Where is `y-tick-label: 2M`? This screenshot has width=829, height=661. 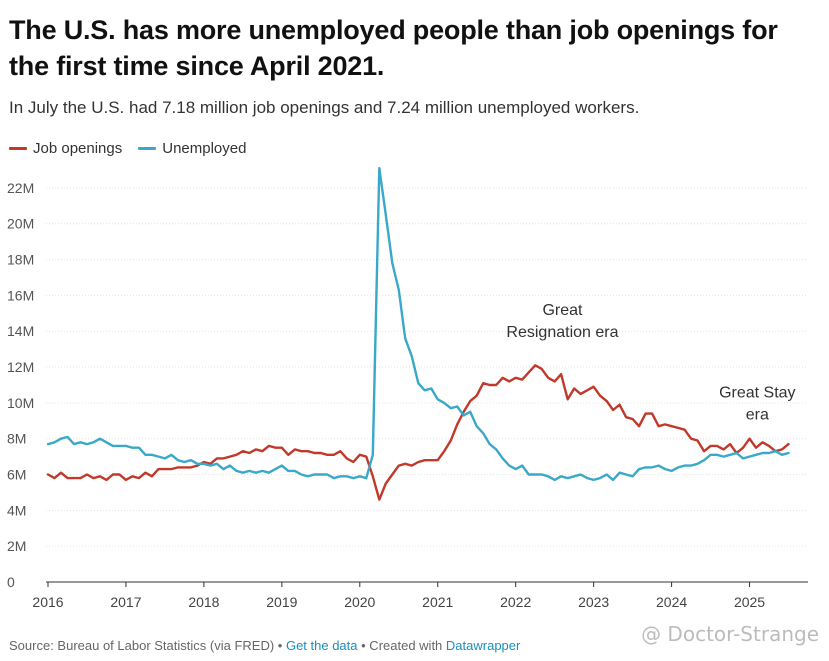 y-tick-label: 2M is located at coordinates (16, 546).